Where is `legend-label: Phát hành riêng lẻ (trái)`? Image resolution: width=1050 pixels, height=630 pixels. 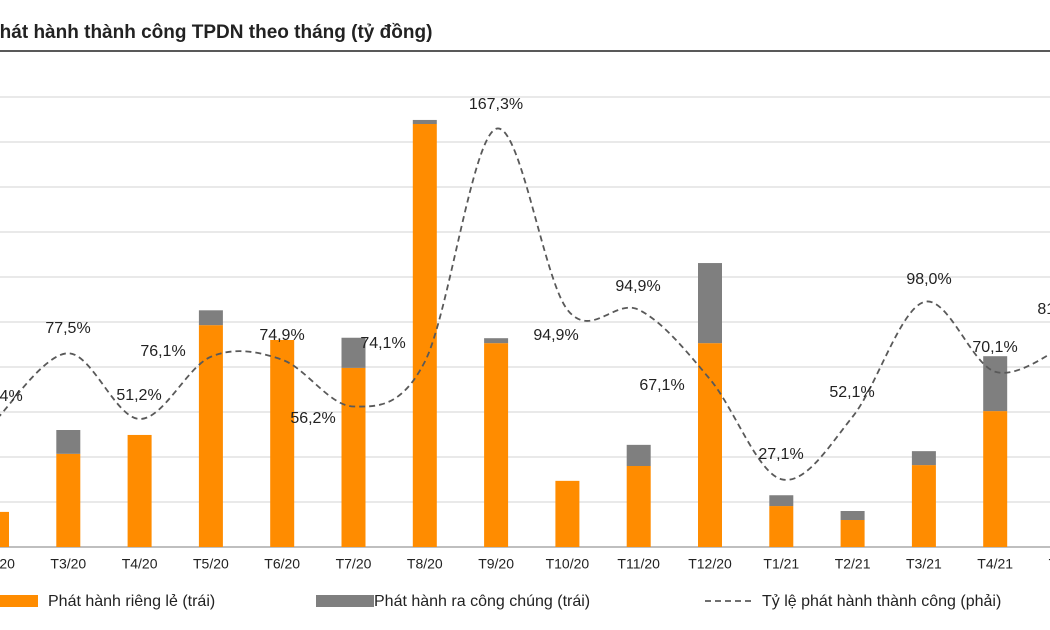 legend-label: Phát hành riêng lẻ (trái) is located at coordinates (131, 601).